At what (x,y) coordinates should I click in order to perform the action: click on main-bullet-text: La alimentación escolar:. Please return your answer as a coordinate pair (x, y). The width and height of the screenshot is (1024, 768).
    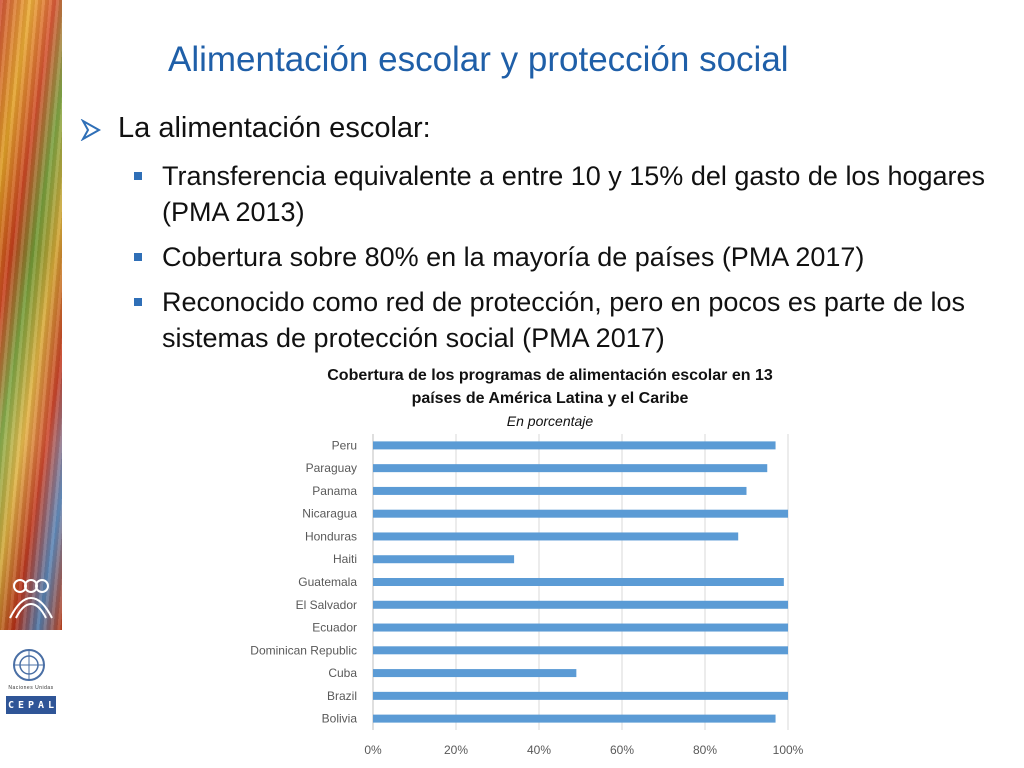
    Looking at the image, I should click on (274, 128).